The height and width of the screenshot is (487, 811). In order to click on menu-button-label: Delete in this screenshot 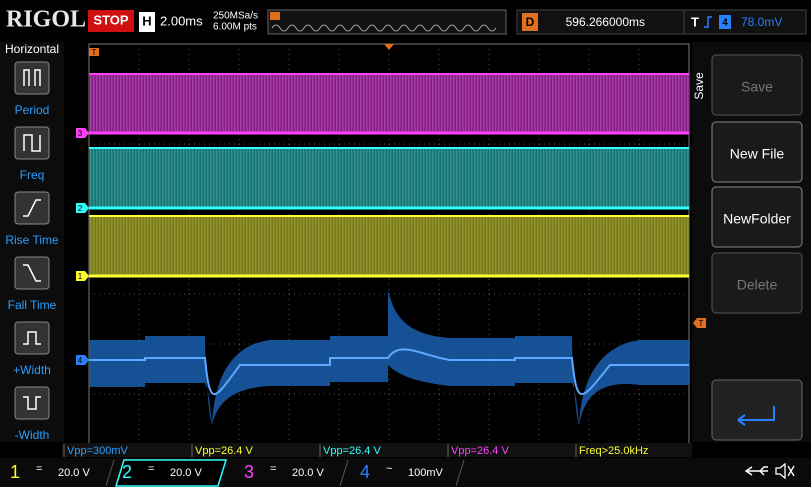, I will do `click(757, 285)`.